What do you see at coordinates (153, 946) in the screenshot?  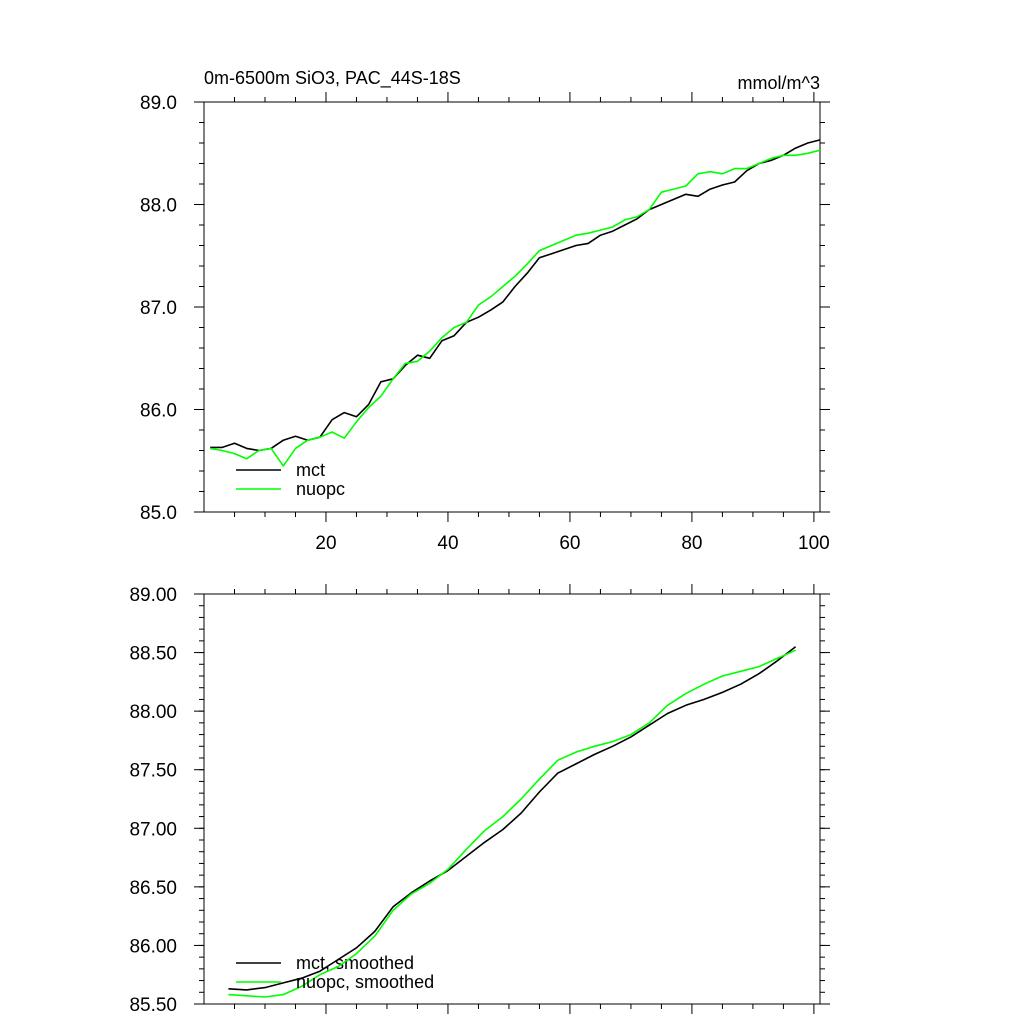 I see `y-tick-label: 86.00` at bounding box center [153, 946].